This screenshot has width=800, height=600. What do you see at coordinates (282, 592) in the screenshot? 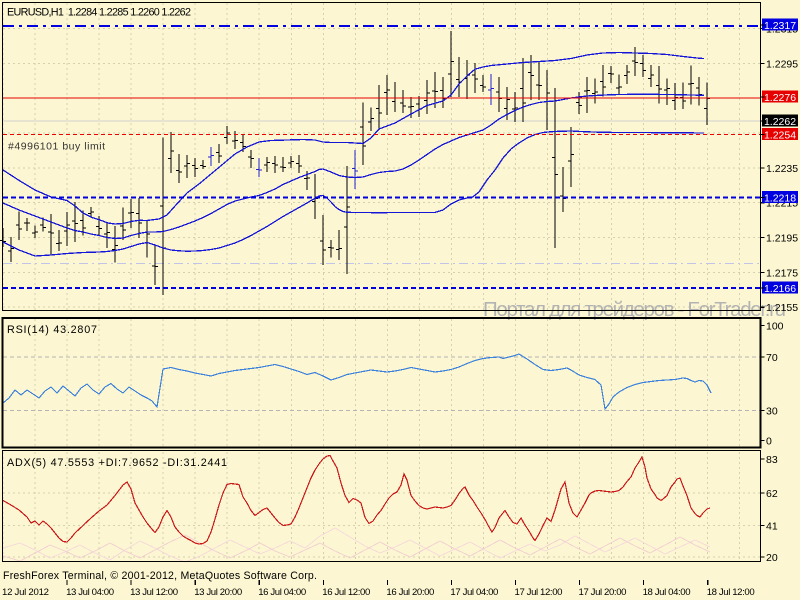
I see `svg-text: 16 Jul 04:00` at bounding box center [282, 592].